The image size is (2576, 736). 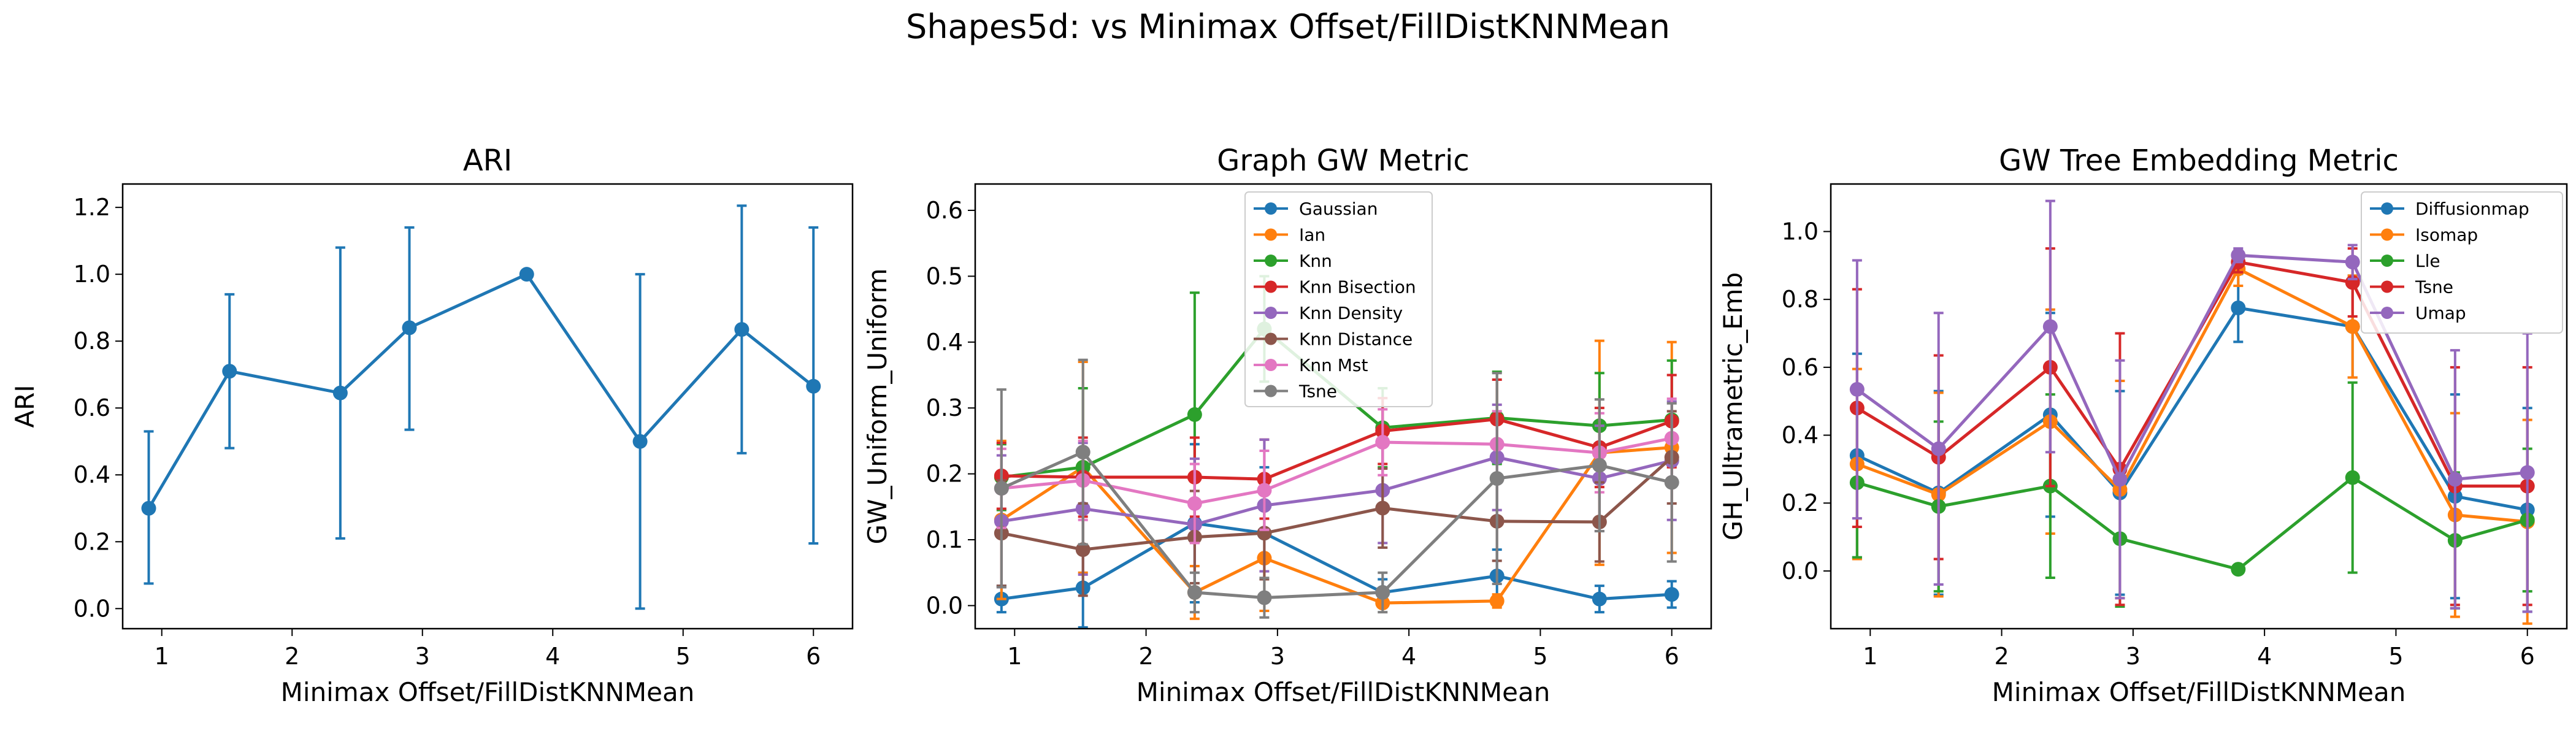 I want to click on y-tick-label: 0.6, so click(x=92, y=407).